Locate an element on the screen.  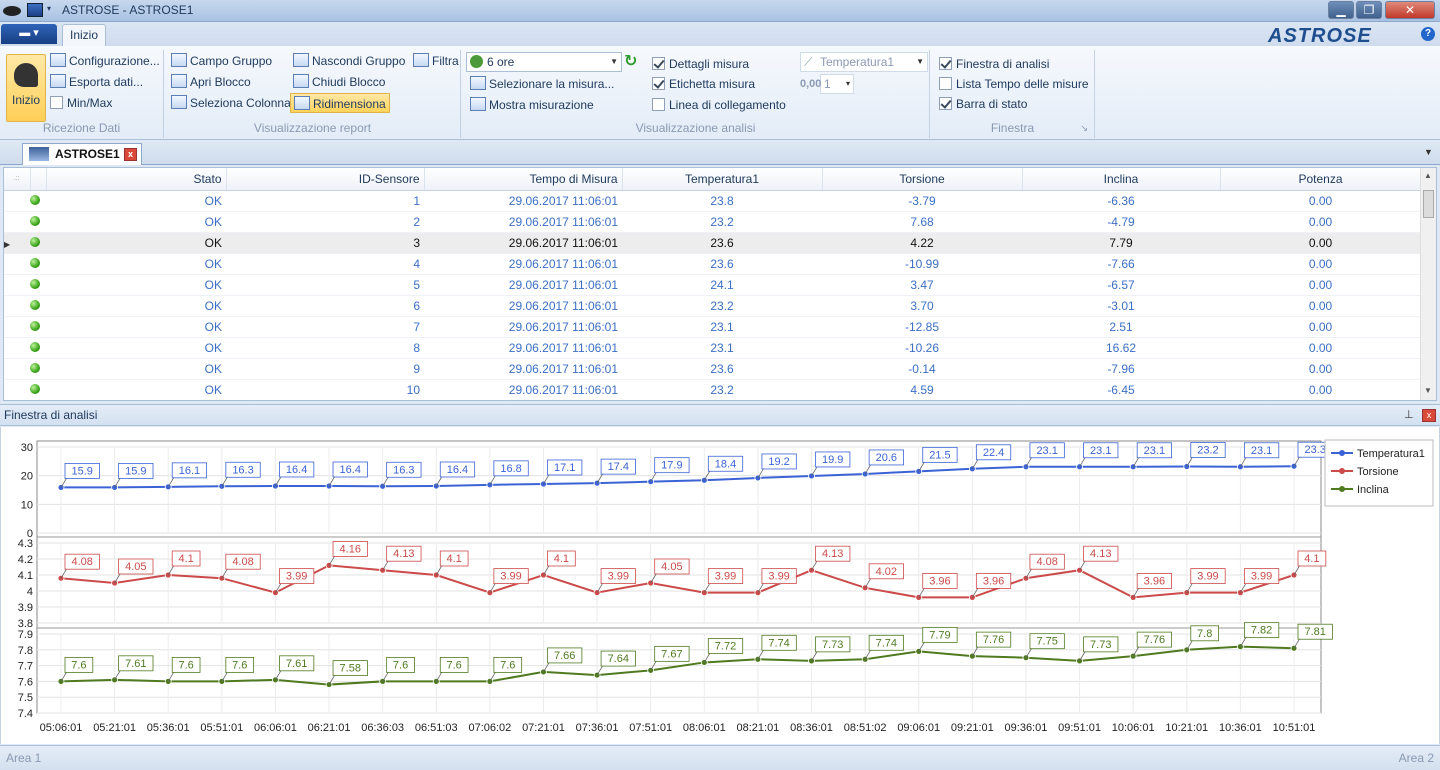
cell-temperatura1: 23.6 is located at coordinates (722, 369).